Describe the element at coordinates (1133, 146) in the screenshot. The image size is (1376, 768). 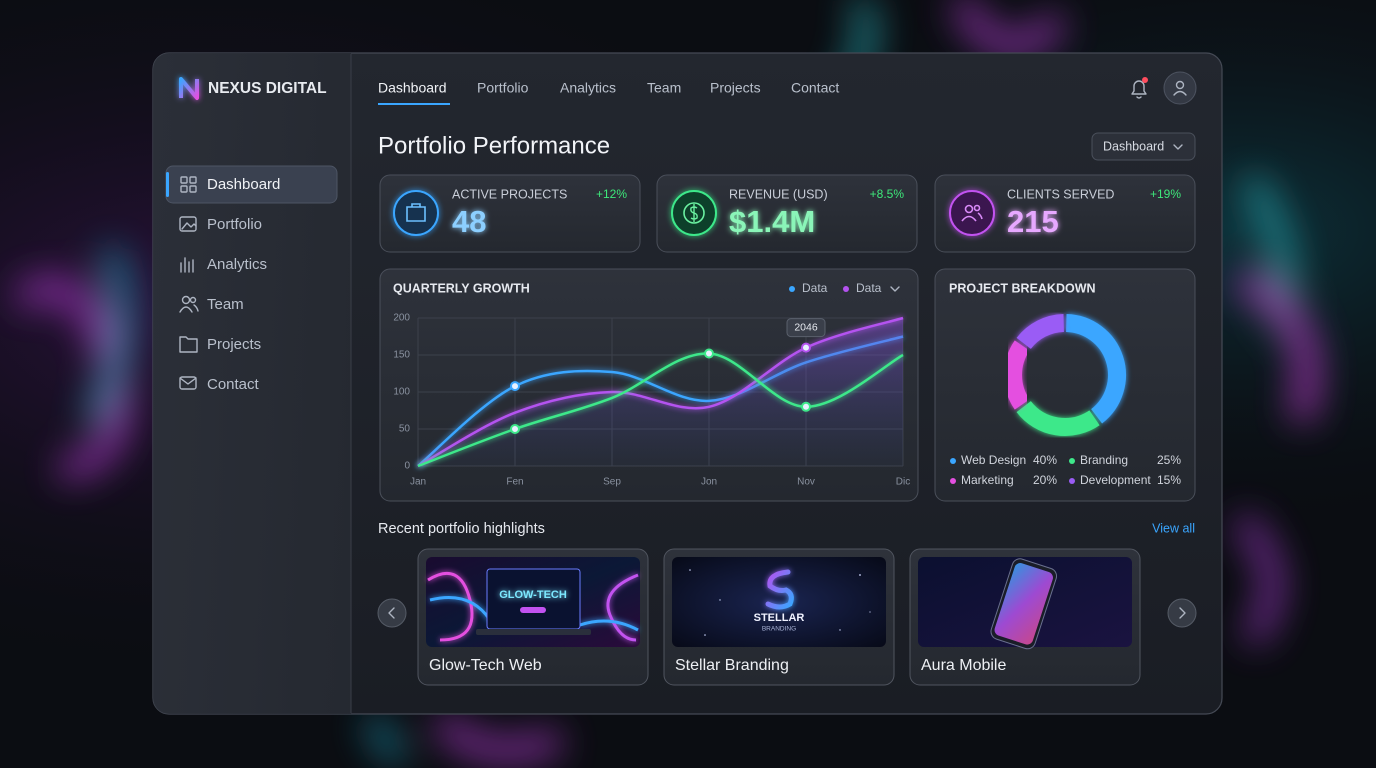
I see `view-select-label: Dashboard` at that location.